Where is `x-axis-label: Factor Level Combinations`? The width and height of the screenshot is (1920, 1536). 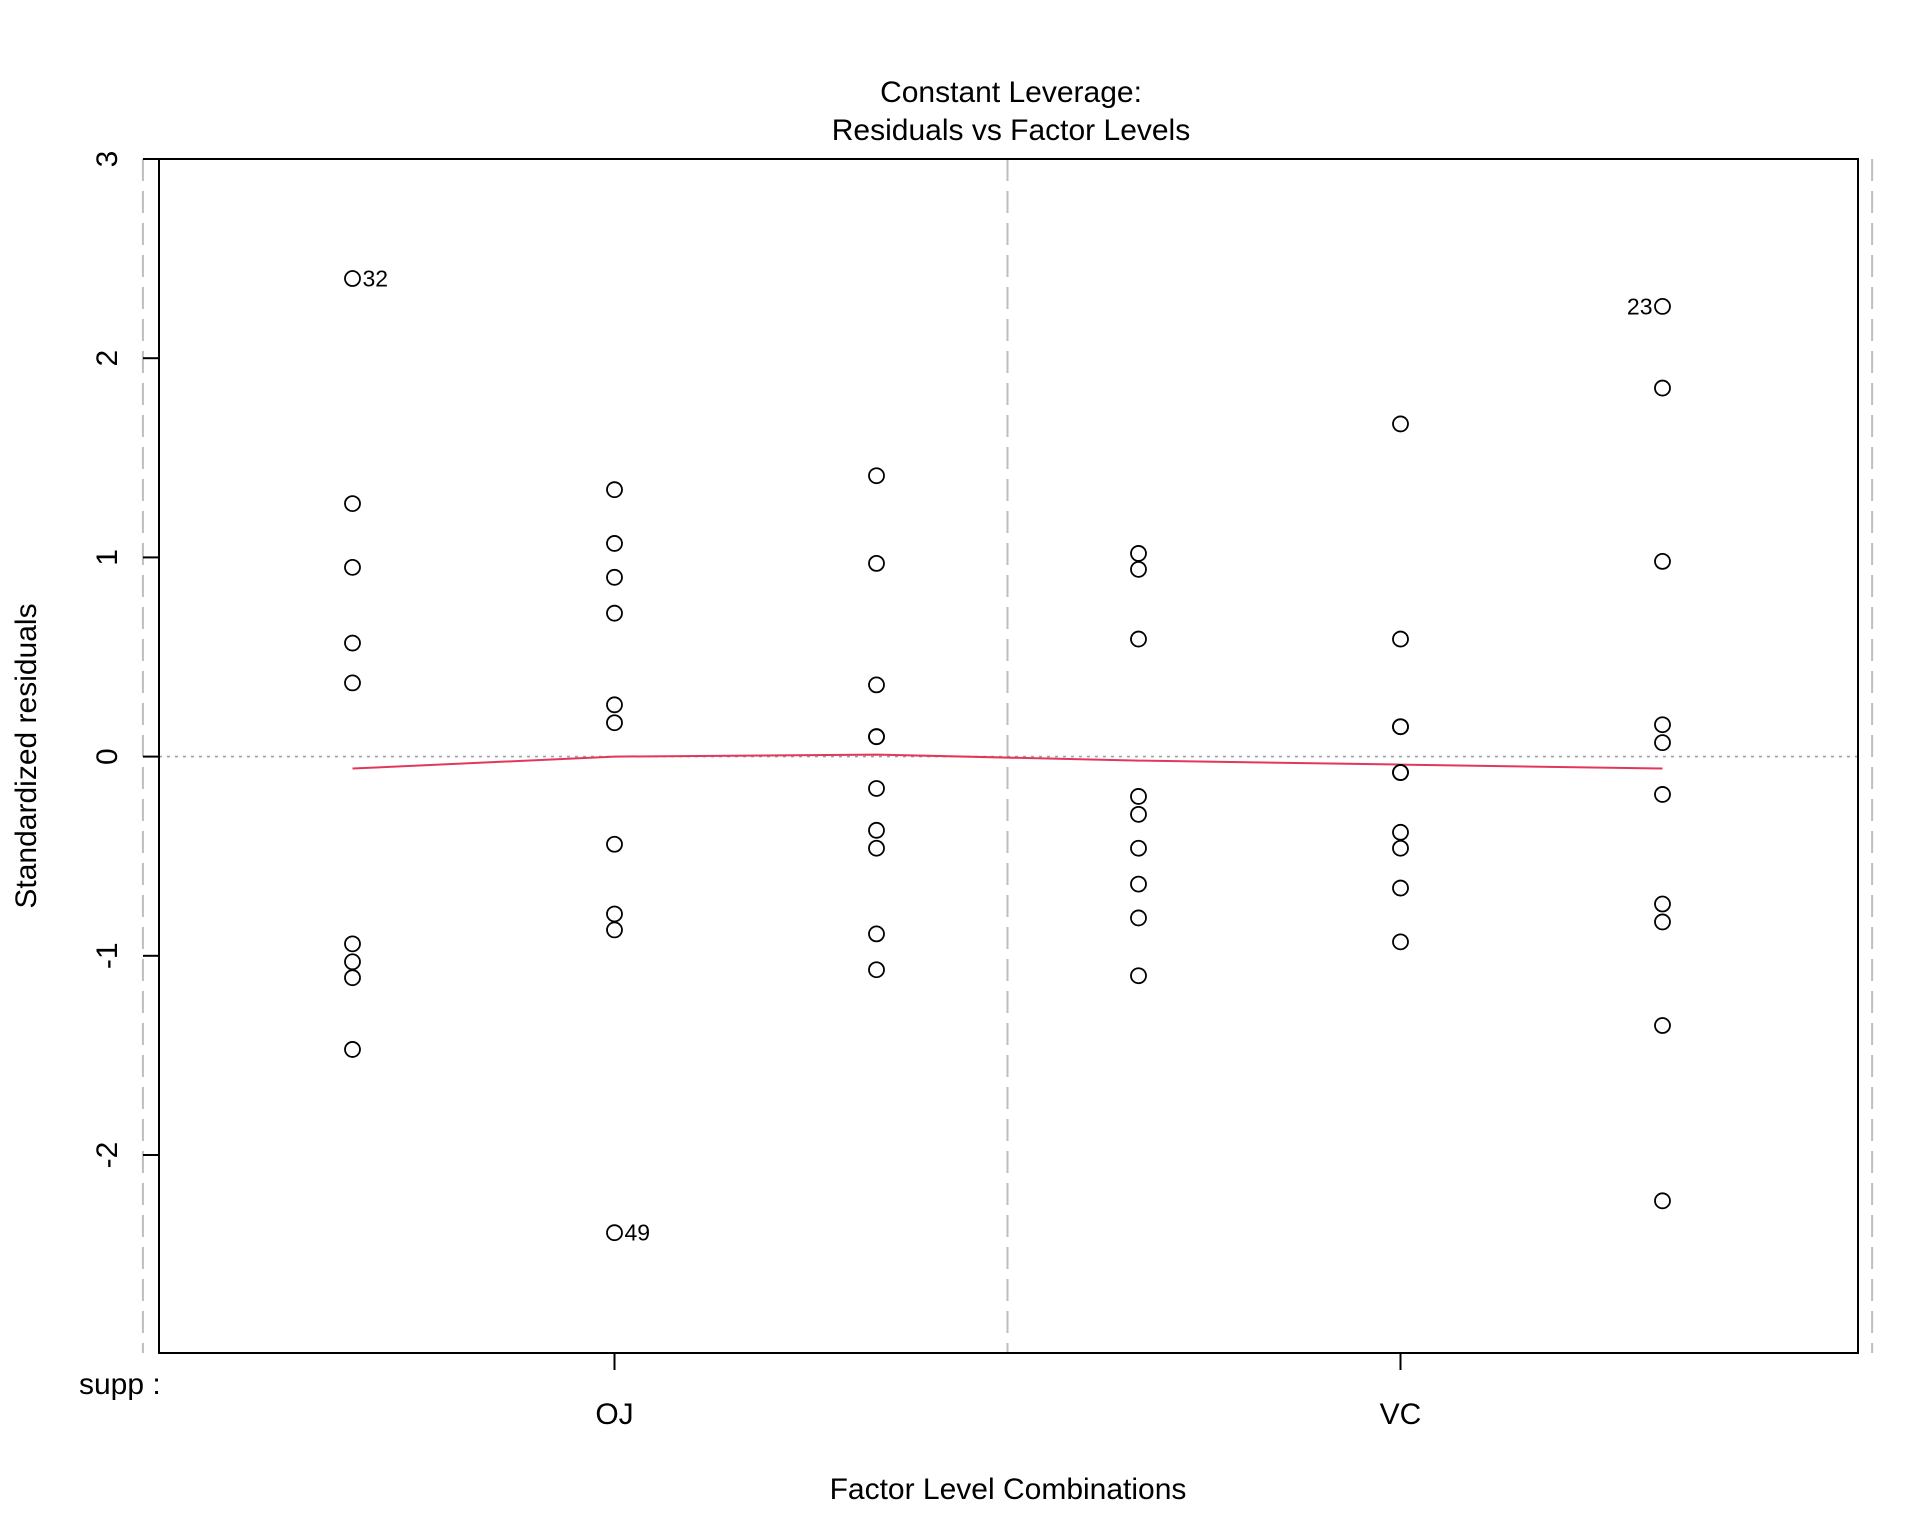
x-axis-label: Factor Level Combinations is located at coordinates (1008, 1489).